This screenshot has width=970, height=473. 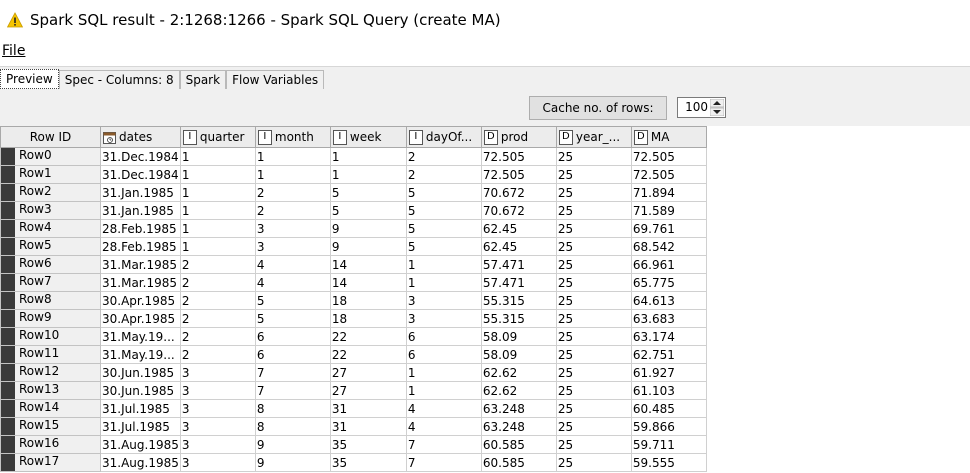 What do you see at coordinates (203, 79) in the screenshot?
I see `tab-spark: Spark` at bounding box center [203, 79].